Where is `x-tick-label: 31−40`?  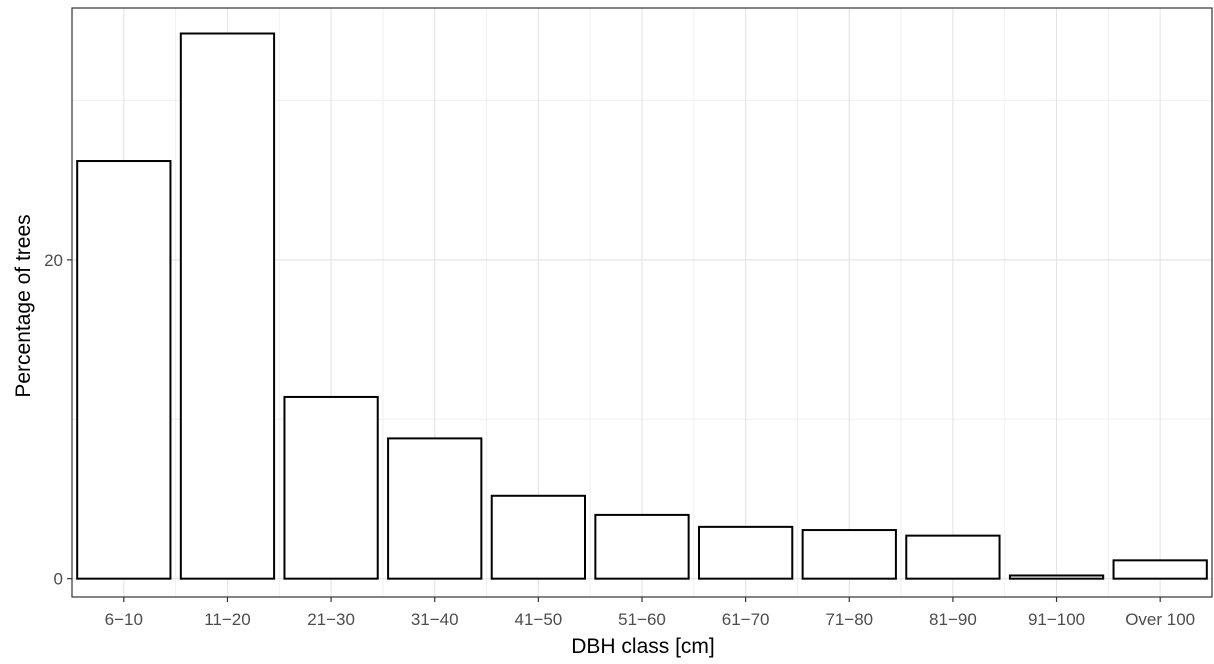 x-tick-label: 31−40 is located at coordinates (435, 619).